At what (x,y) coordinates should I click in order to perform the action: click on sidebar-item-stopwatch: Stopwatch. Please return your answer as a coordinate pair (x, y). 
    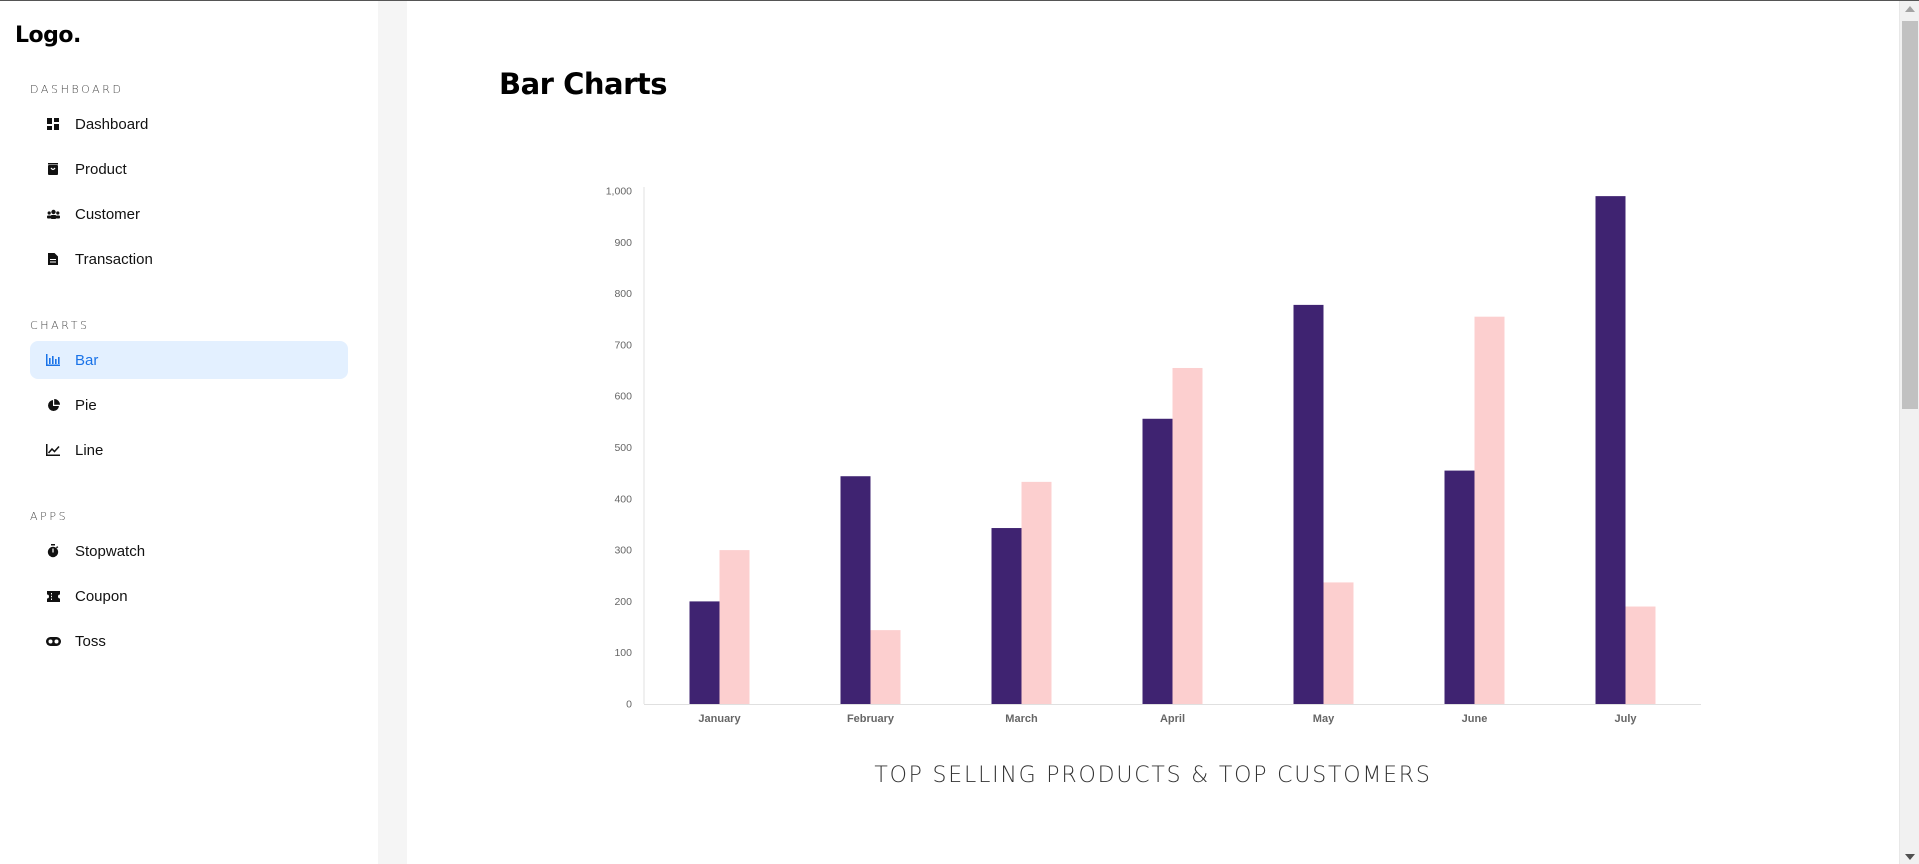
    Looking at the image, I should click on (189, 551).